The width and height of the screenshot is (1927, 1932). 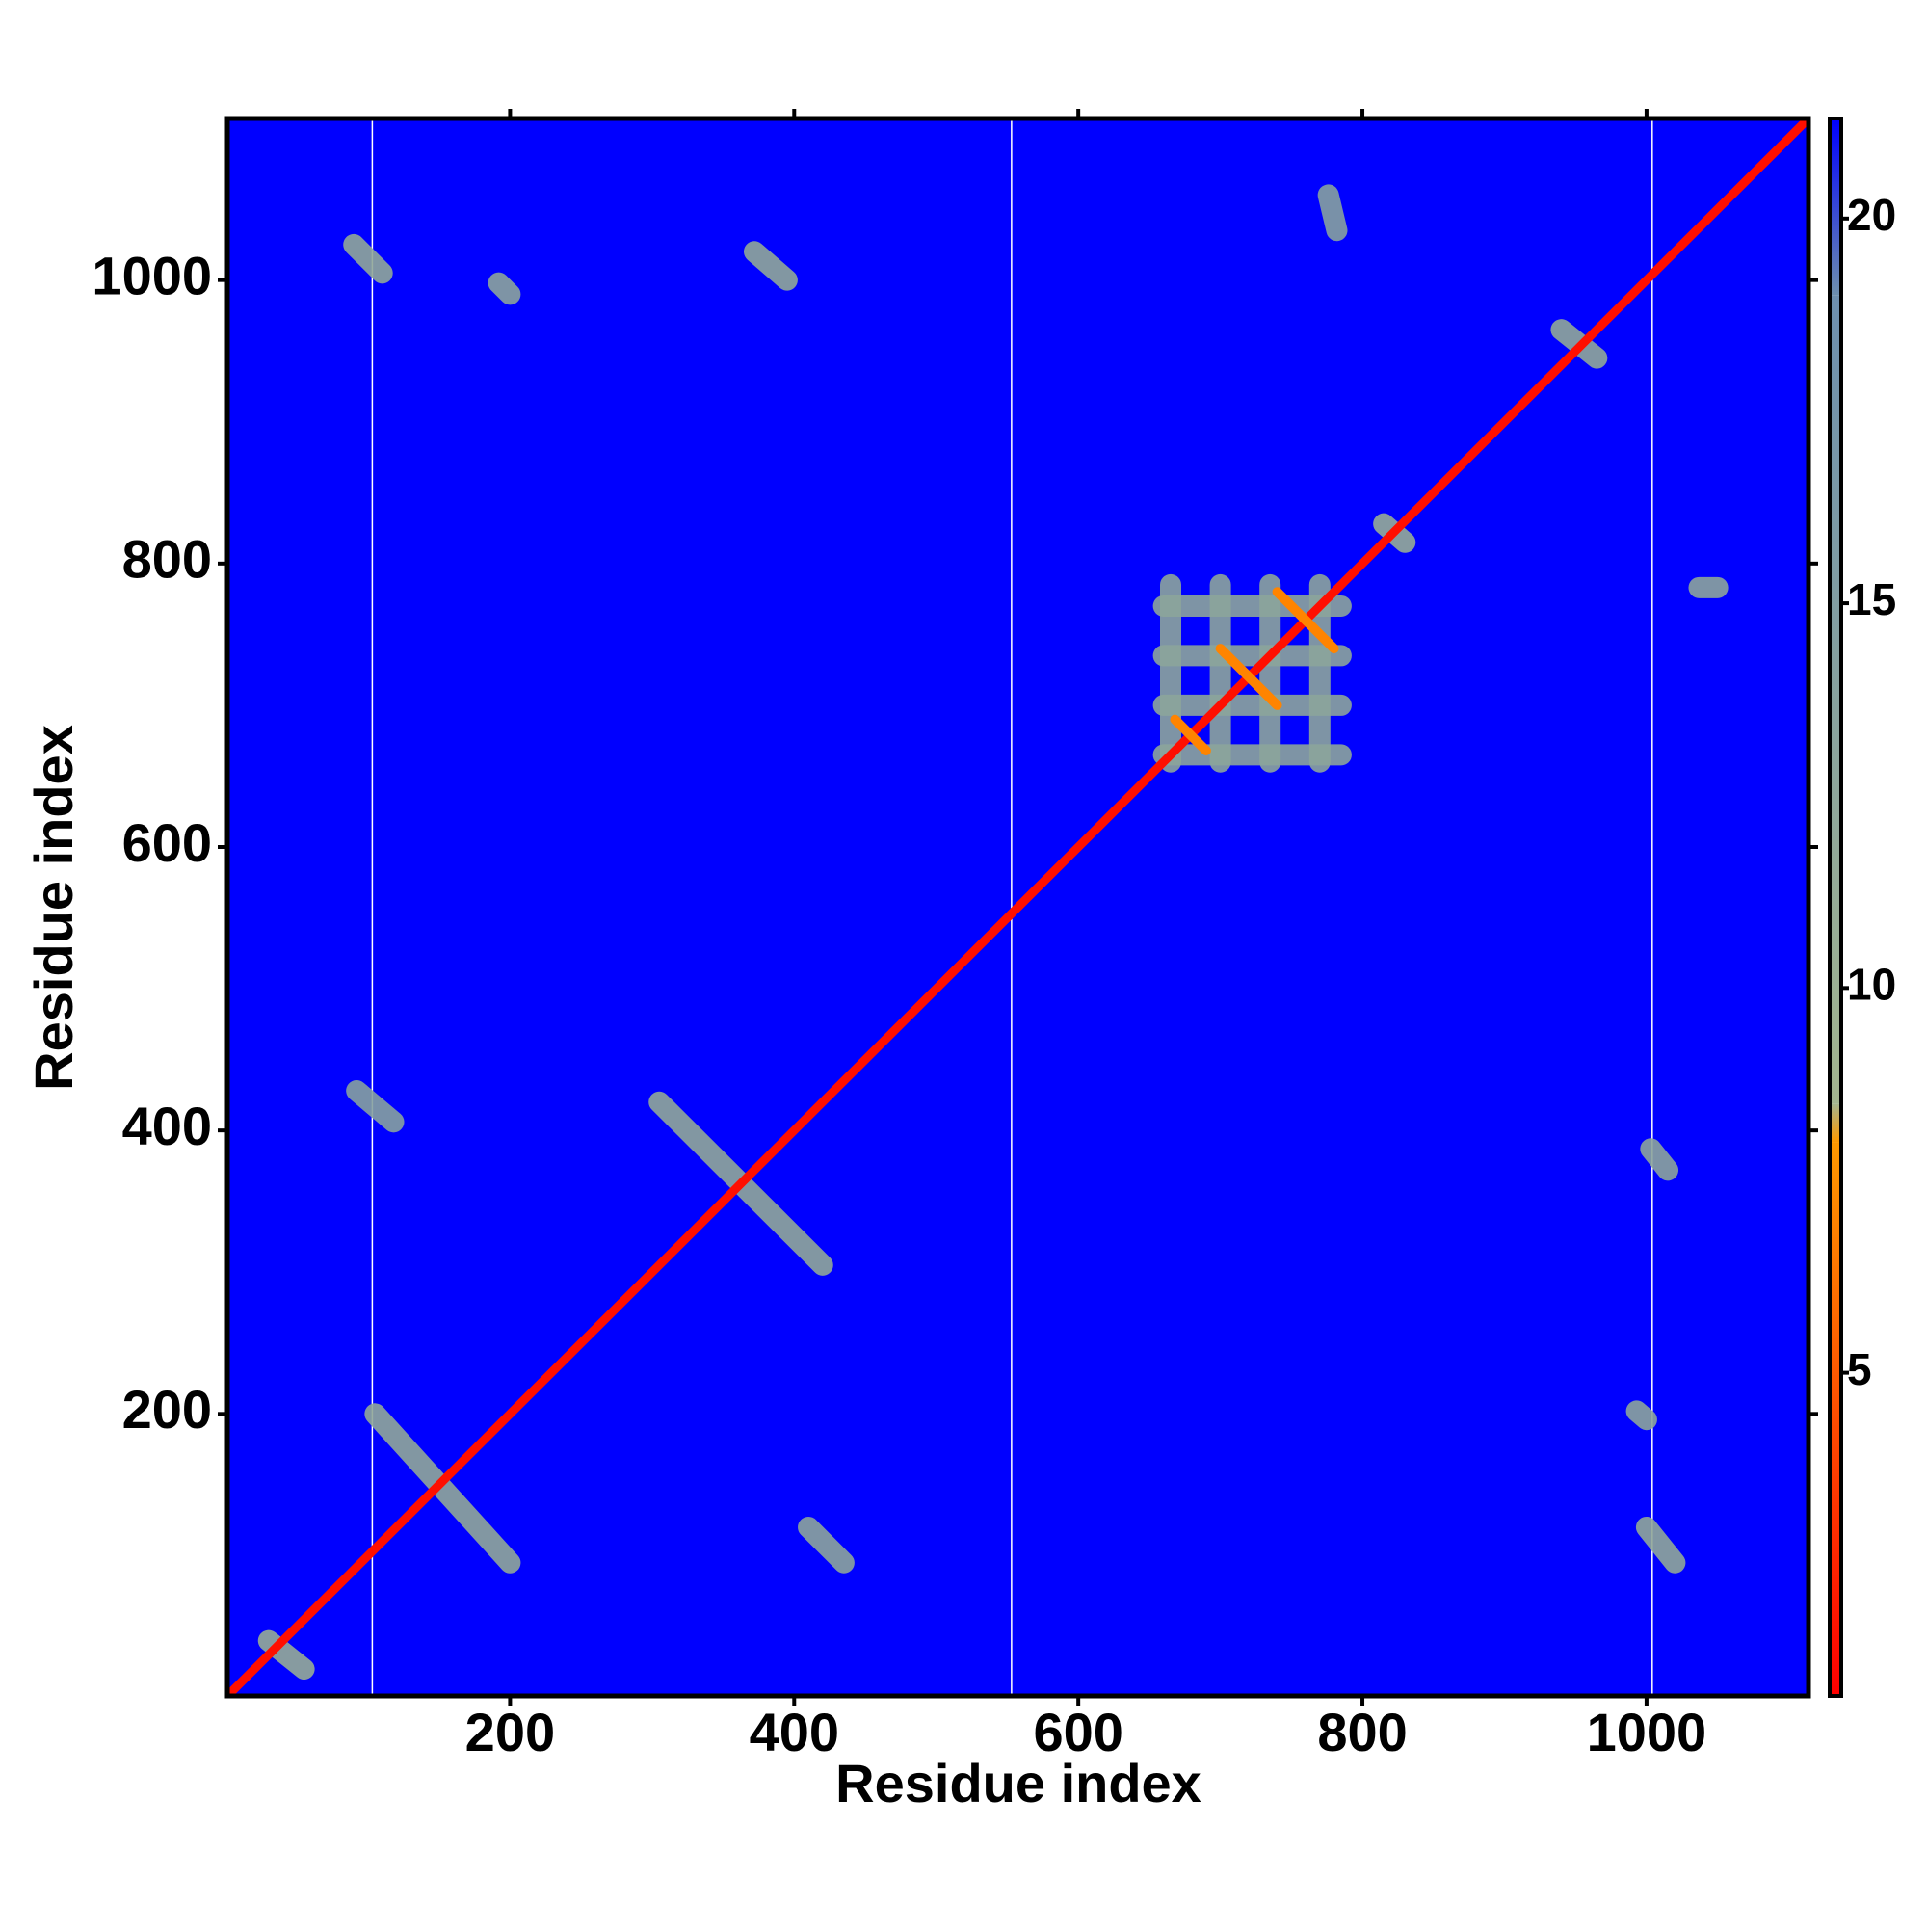 What do you see at coordinates (794, 1732) in the screenshot?
I see `x-tick-label: 400` at bounding box center [794, 1732].